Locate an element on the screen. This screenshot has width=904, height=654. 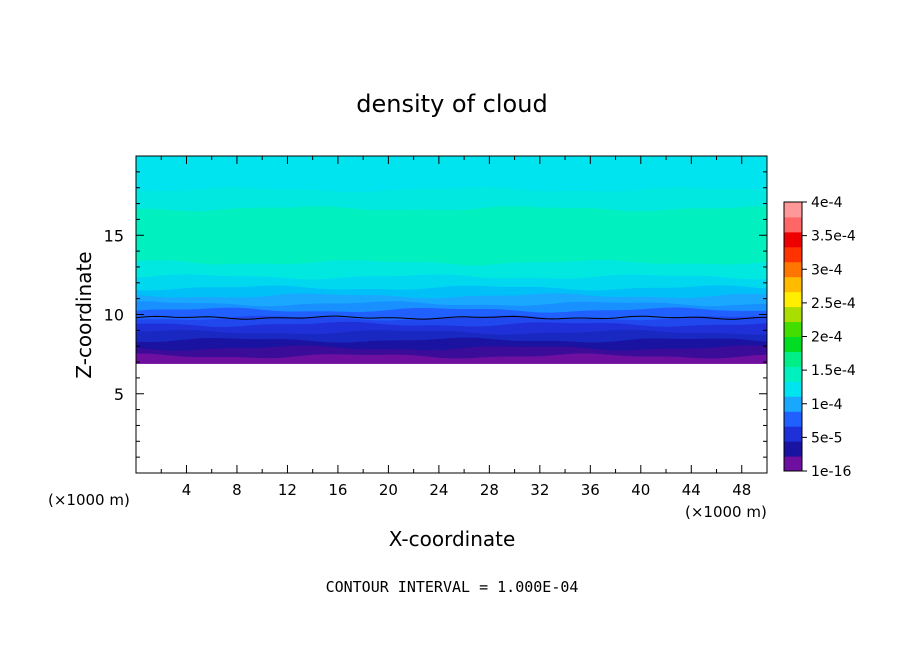
y-tick-label: 5 is located at coordinates (119, 394).